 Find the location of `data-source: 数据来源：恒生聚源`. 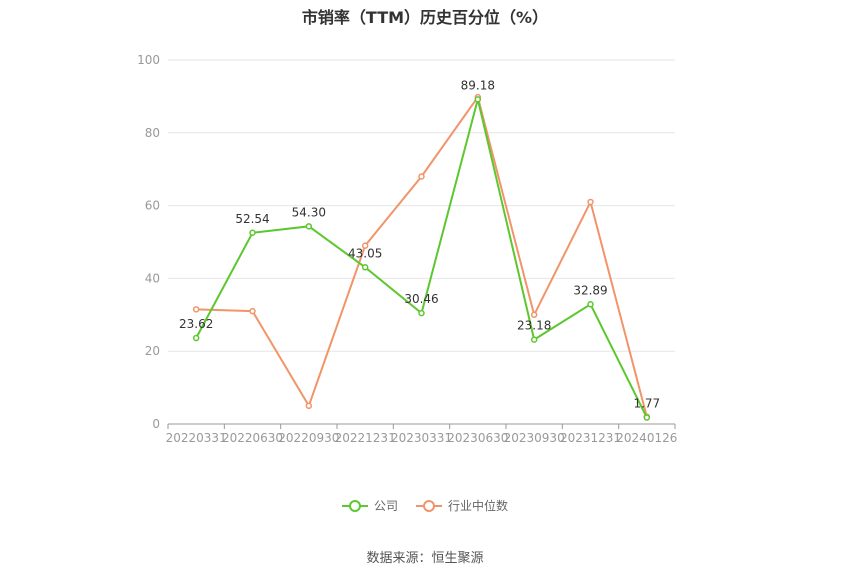

data-source: 数据来源：恒生聚源 is located at coordinates (425, 558).